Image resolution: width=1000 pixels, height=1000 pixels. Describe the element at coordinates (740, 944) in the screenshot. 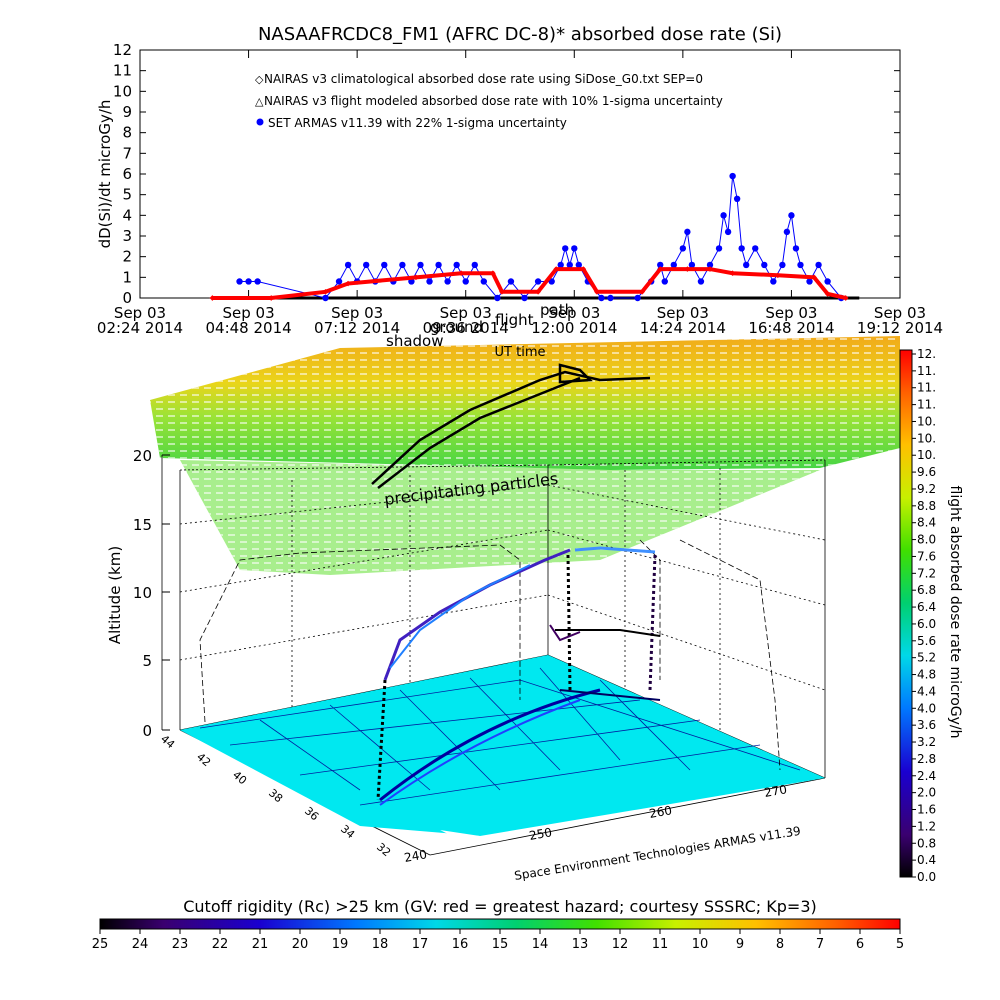

I see `cutoff-colorbar-tick-label: 9` at that location.